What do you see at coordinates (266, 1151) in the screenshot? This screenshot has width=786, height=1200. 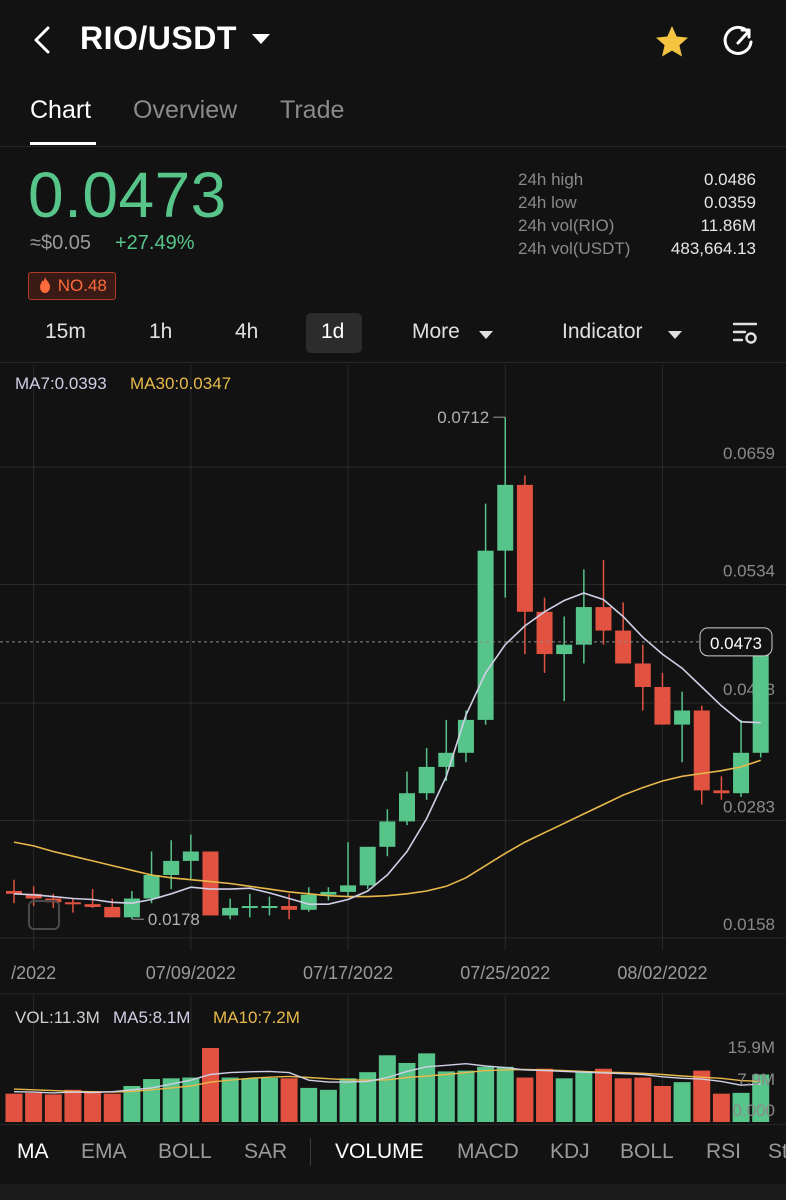 I see `indicator-tab-sar: SAR` at bounding box center [266, 1151].